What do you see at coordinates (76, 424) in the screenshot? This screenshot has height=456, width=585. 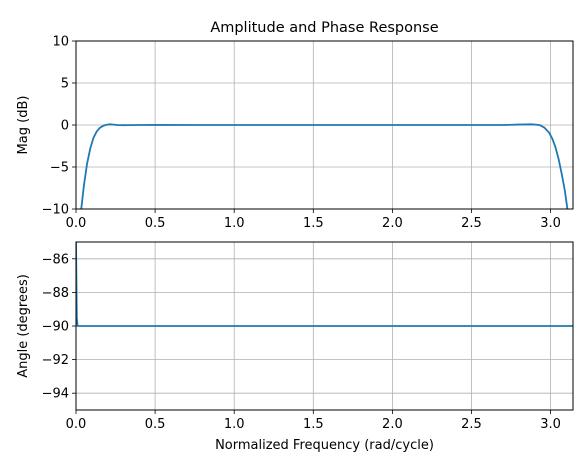 I see `phase-x-tick-label: 0.0` at bounding box center [76, 424].